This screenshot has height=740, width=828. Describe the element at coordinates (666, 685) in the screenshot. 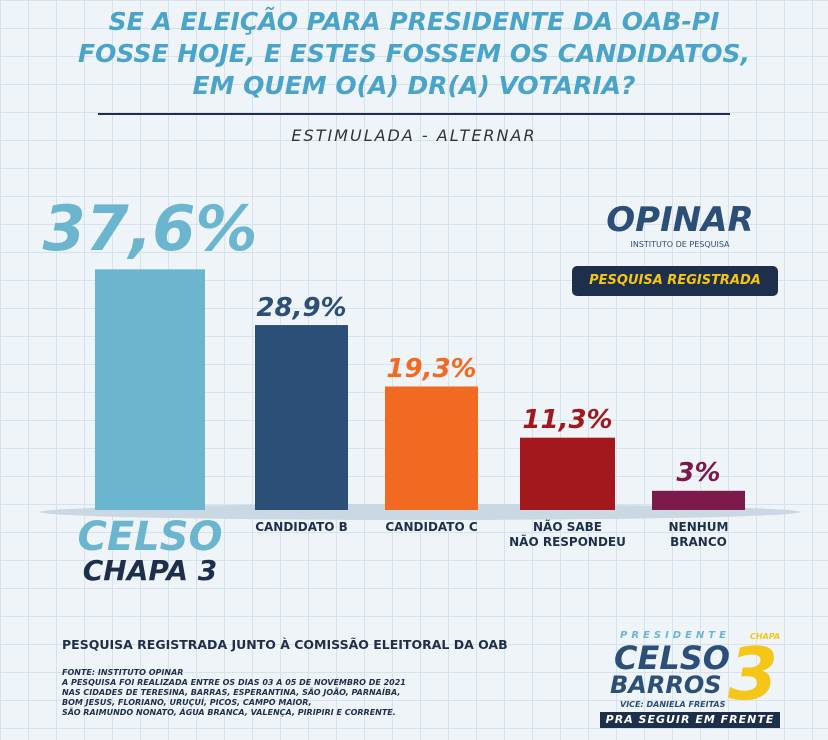

I see `campaign-last: BARROS` at that location.